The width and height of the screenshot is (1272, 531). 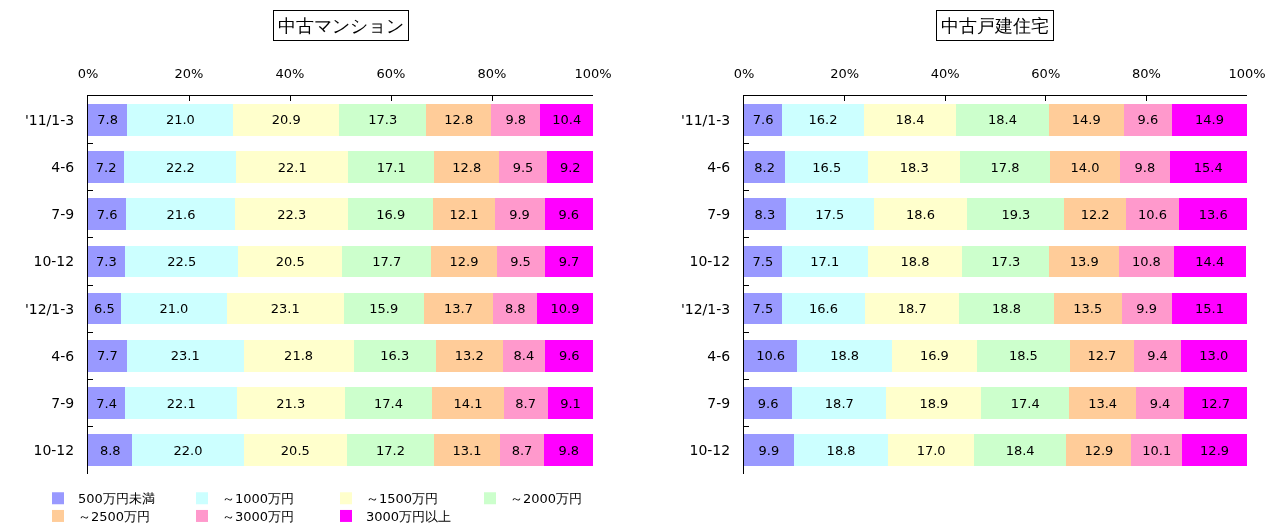 What do you see at coordinates (764, 167) in the screenshot?
I see `data-label: 8.2` at bounding box center [764, 167].